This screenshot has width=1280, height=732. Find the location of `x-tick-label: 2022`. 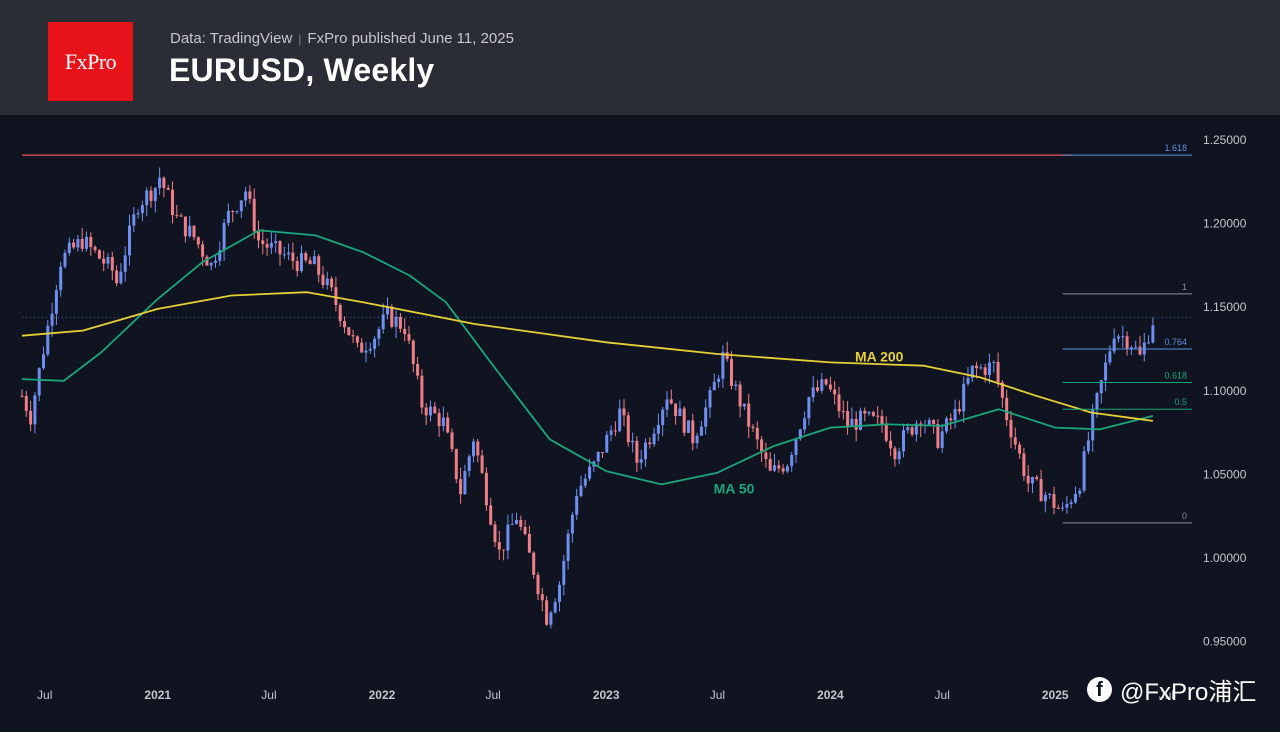

x-tick-label: 2022 is located at coordinates (382, 695).